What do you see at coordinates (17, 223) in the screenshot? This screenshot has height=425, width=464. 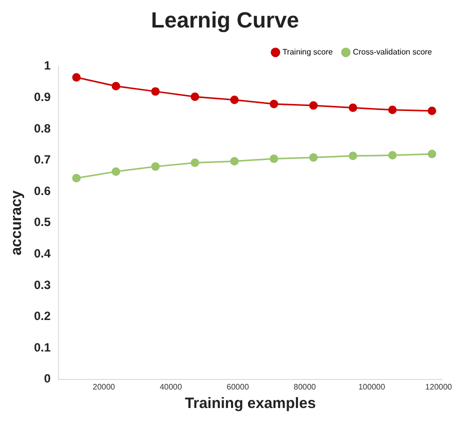 I see `y-axis-title: accuracy` at bounding box center [17, 223].